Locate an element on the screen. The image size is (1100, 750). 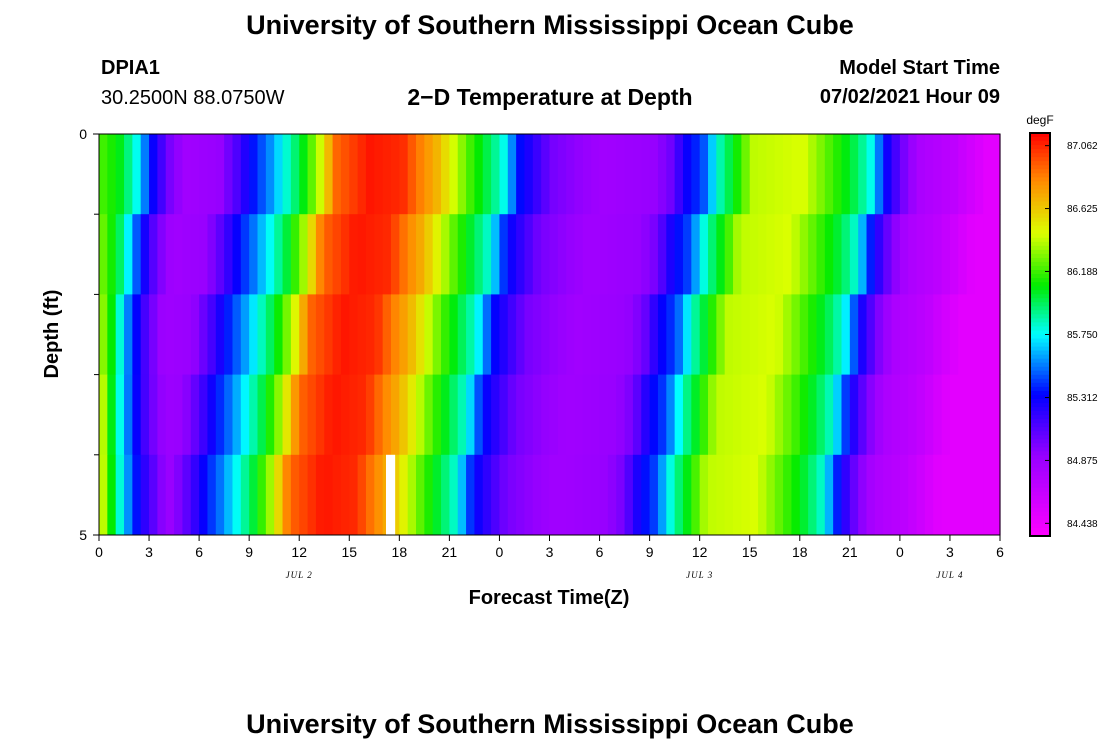
colorbar-label: 87.062 is located at coordinates (1082, 146).